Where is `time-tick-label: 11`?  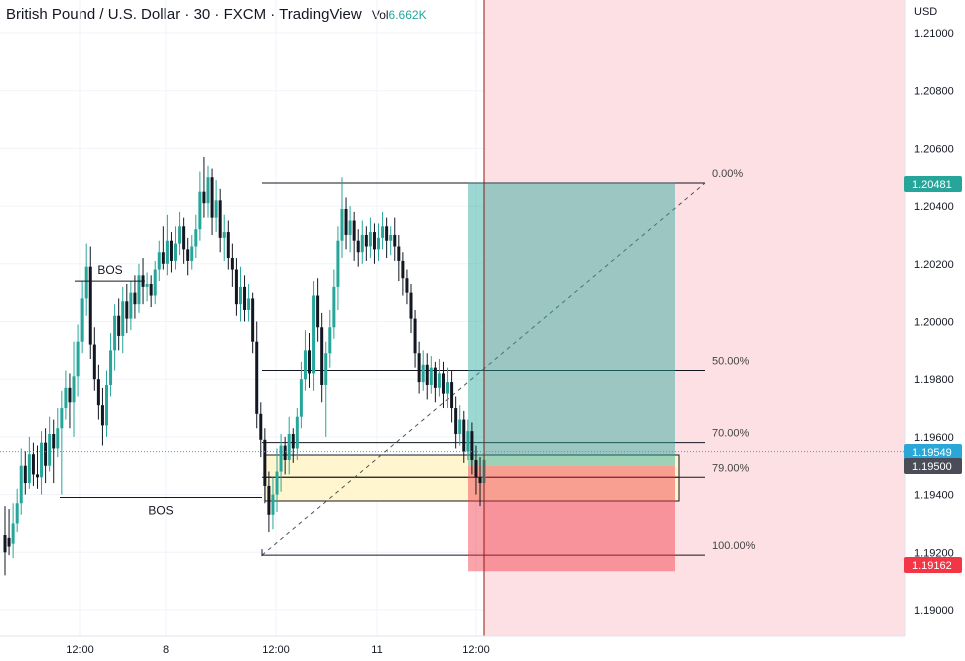 time-tick-label: 11 is located at coordinates (376, 650).